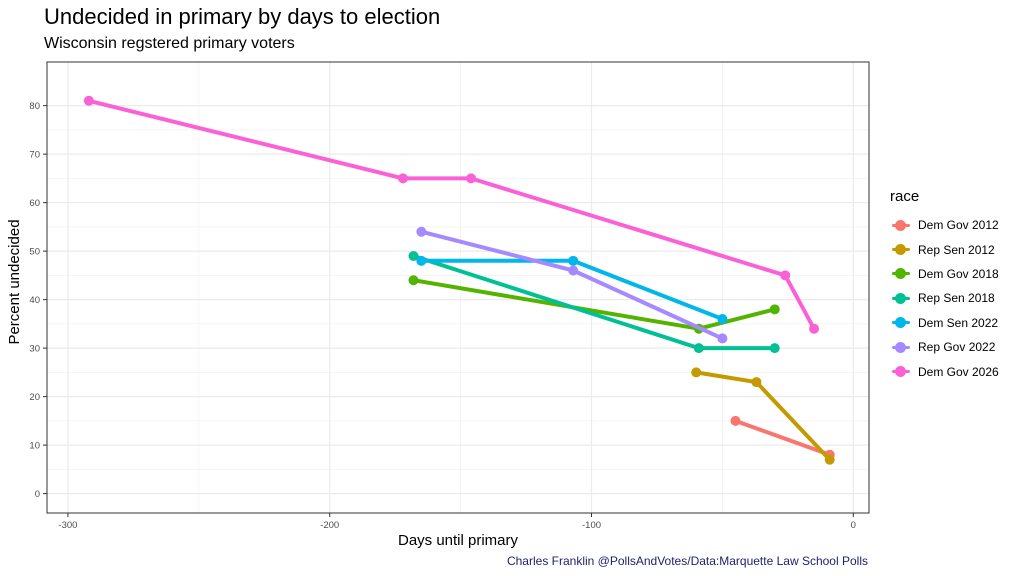  What do you see at coordinates (34, 106) in the screenshot?
I see `y-tick-label: 80` at bounding box center [34, 106].